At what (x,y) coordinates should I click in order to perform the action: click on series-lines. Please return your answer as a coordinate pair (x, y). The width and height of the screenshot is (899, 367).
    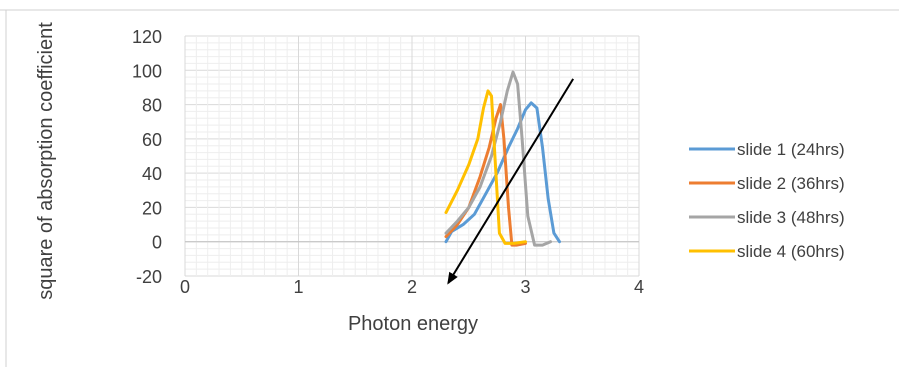
    Looking at the image, I should click on (502, 158).